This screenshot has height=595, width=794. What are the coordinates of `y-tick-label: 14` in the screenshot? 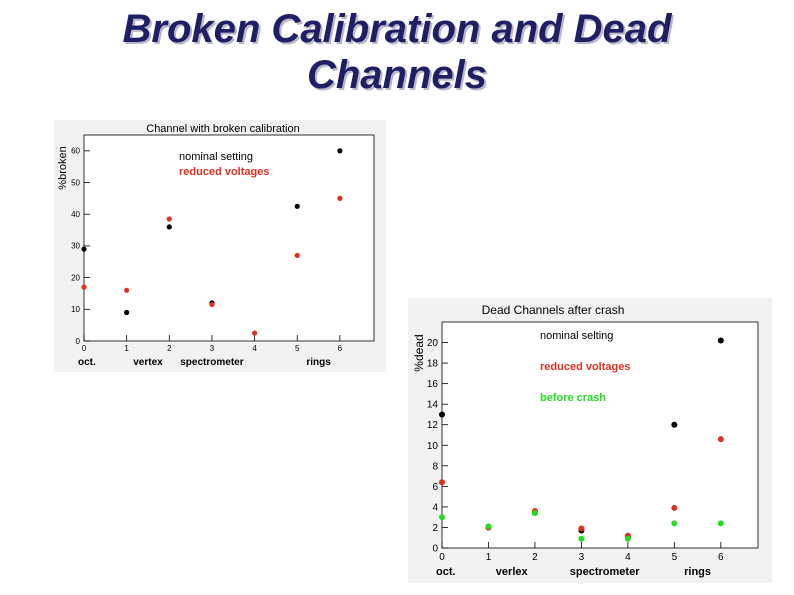 It's located at (433, 405).